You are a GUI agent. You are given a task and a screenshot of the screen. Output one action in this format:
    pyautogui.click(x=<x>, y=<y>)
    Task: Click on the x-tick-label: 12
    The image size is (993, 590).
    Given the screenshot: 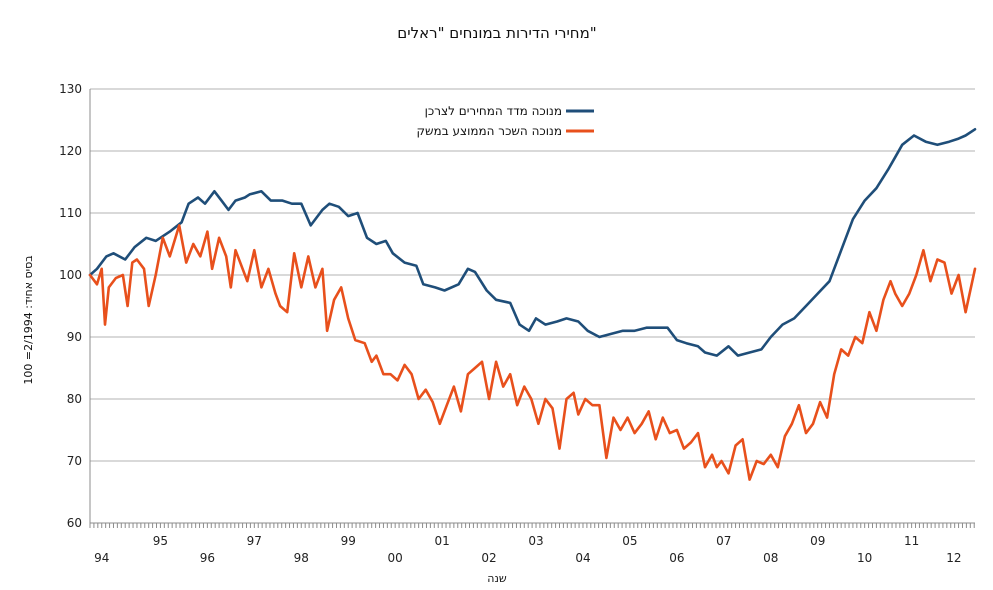 What is the action you would take?
    pyautogui.click(x=953, y=558)
    